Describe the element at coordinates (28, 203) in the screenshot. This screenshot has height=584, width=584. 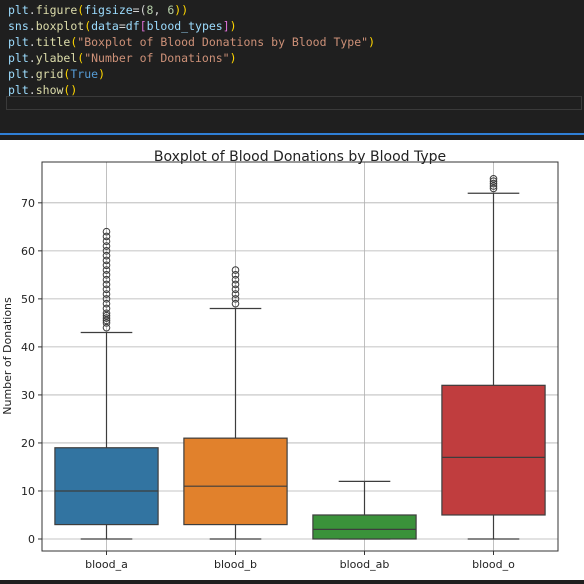
I see `y-tick-label: 70` at that location.